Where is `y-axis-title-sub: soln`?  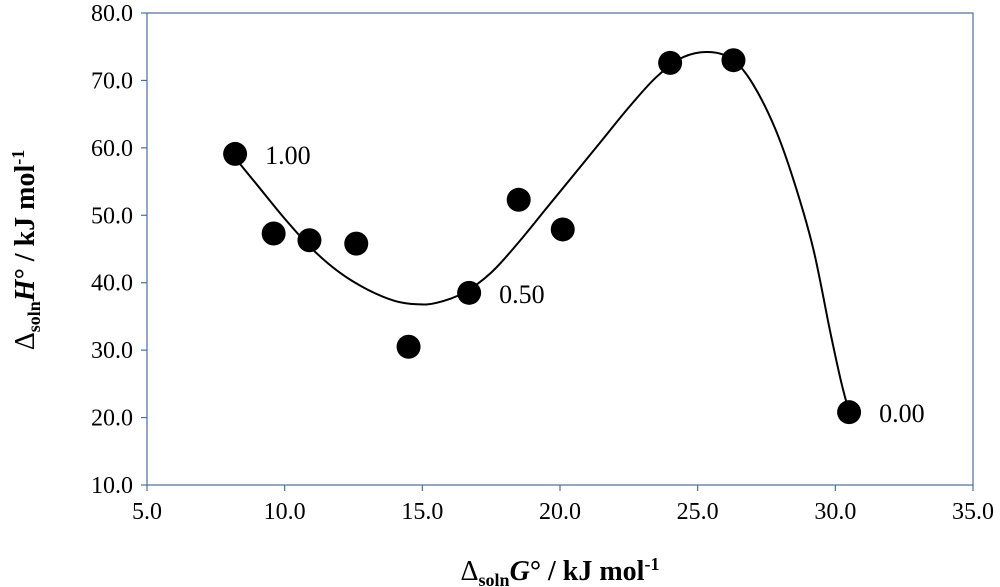
y-axis-title-sub: soln is located at coordinates (34, 316).